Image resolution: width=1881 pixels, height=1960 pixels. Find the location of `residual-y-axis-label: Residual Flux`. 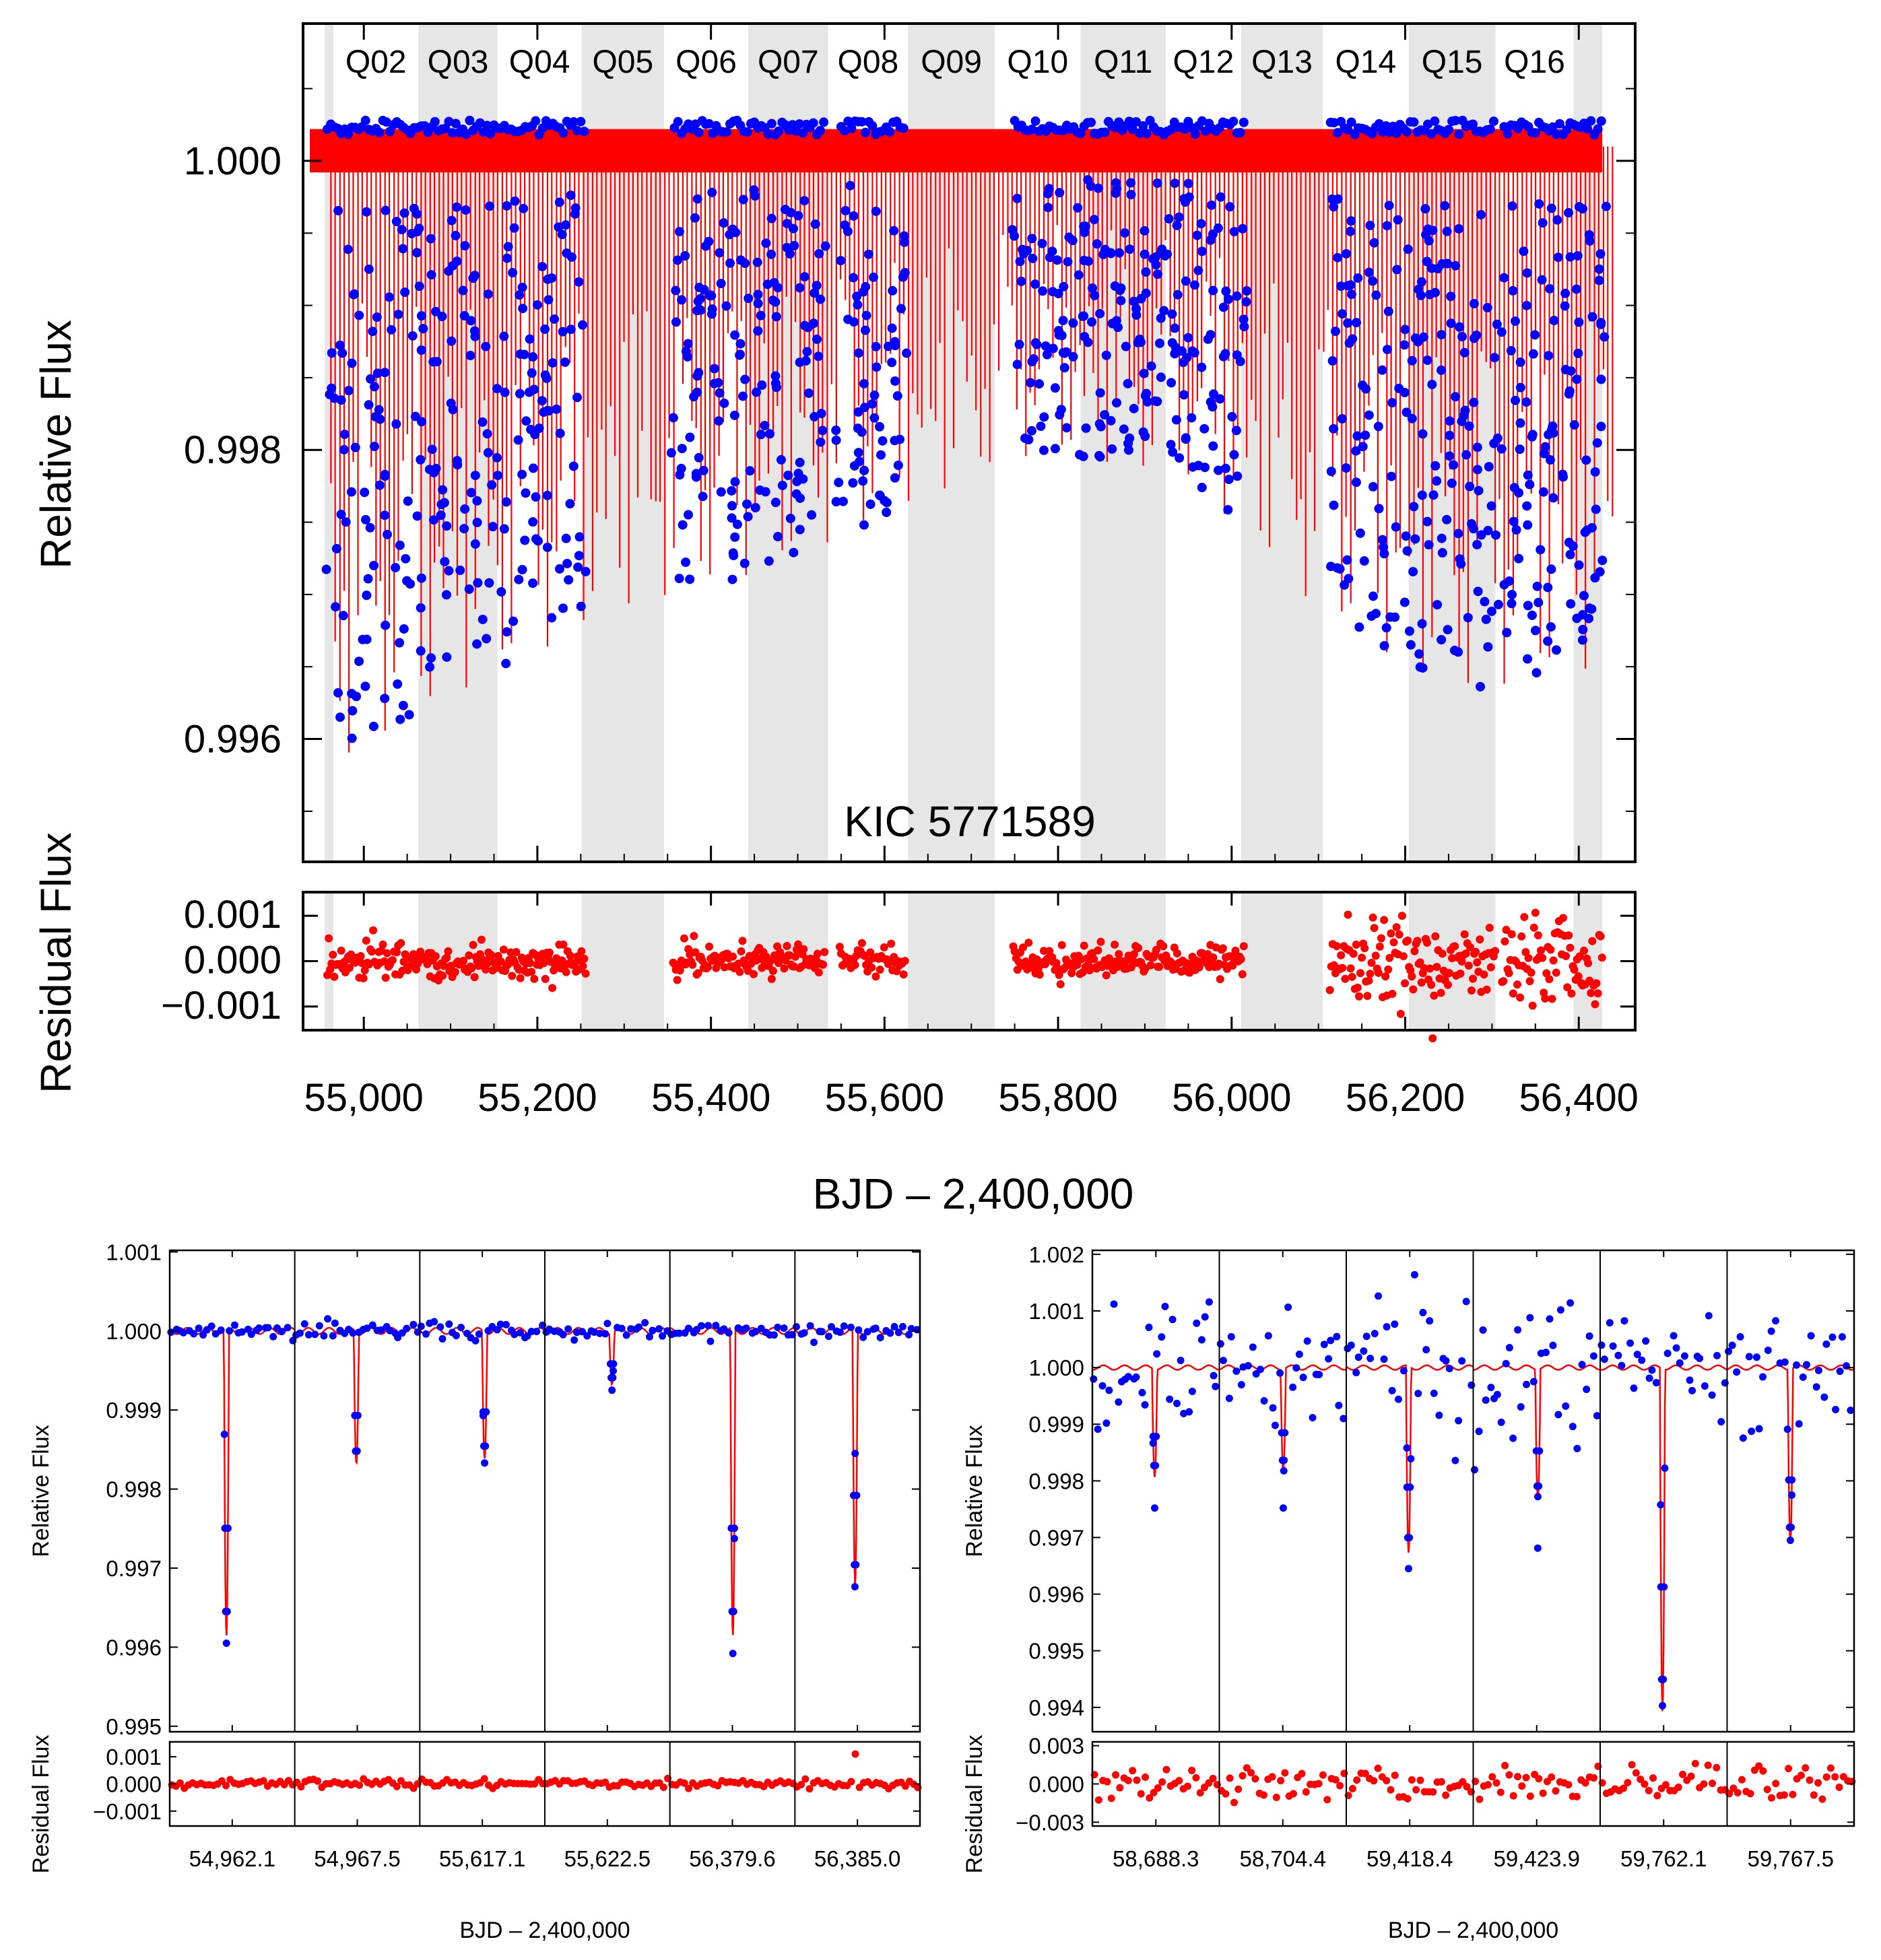

residual-y-axis-label: Residual Flux is located at coordinates (56, 963).